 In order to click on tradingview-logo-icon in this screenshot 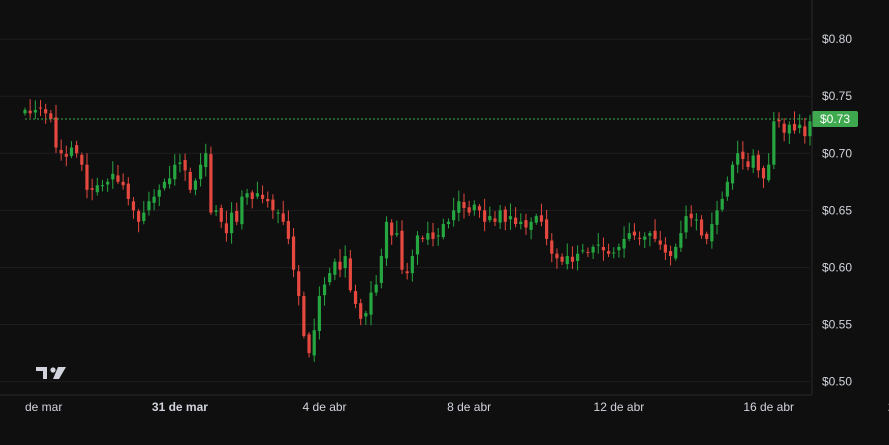, I will do `click(51, 373)`.